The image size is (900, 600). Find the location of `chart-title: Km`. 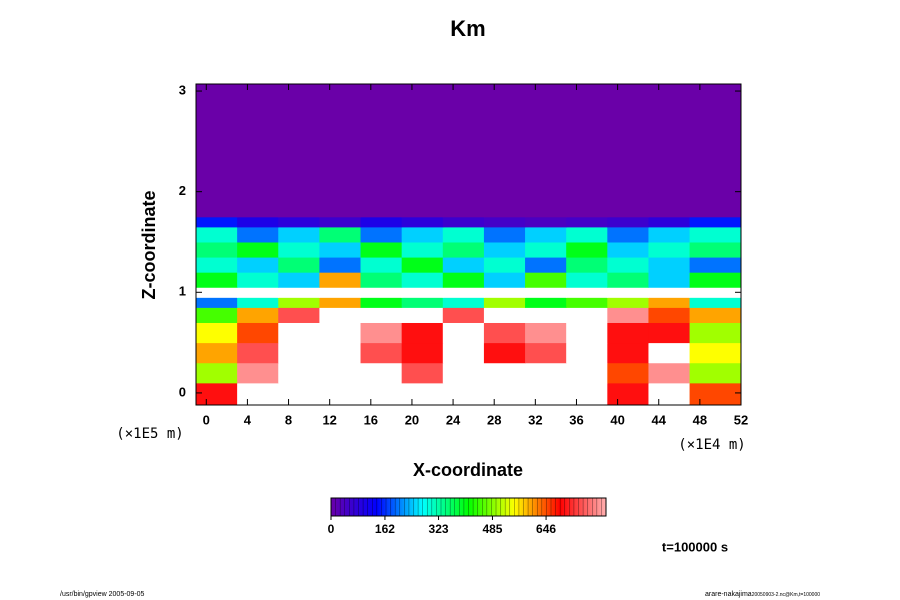

chart-title: Km is located at coordinates (467, 28).